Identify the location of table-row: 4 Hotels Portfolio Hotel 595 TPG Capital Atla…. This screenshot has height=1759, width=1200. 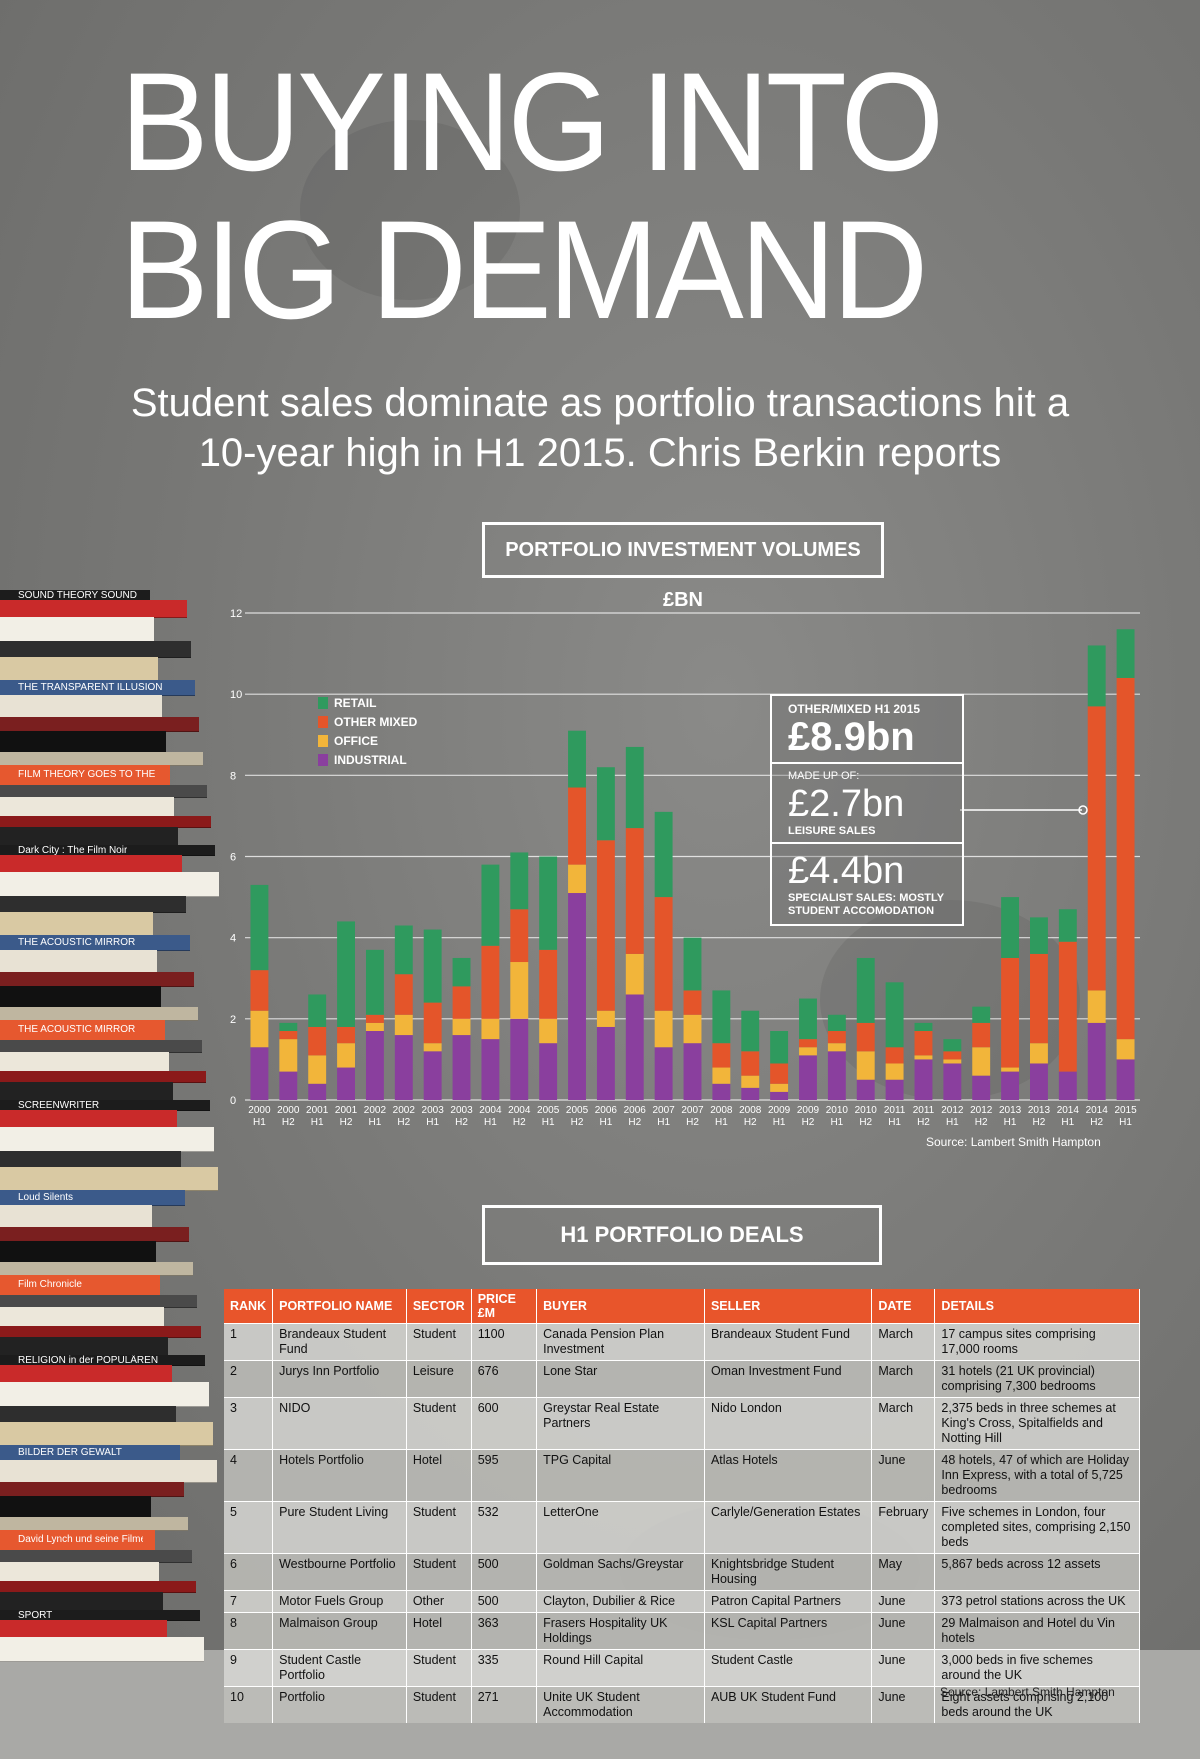
(682, 1475).